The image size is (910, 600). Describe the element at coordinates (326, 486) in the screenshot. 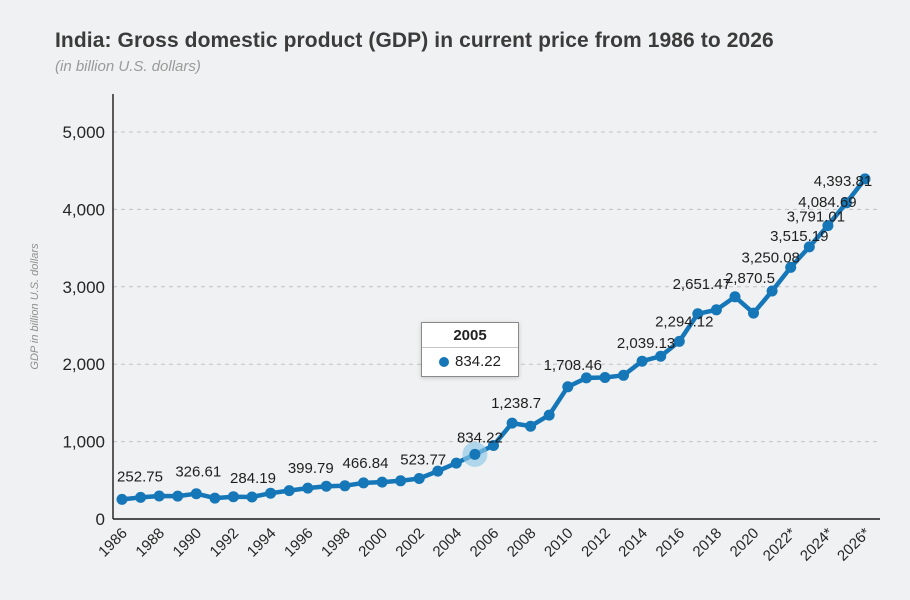

I see `data-point-1997` at that location.